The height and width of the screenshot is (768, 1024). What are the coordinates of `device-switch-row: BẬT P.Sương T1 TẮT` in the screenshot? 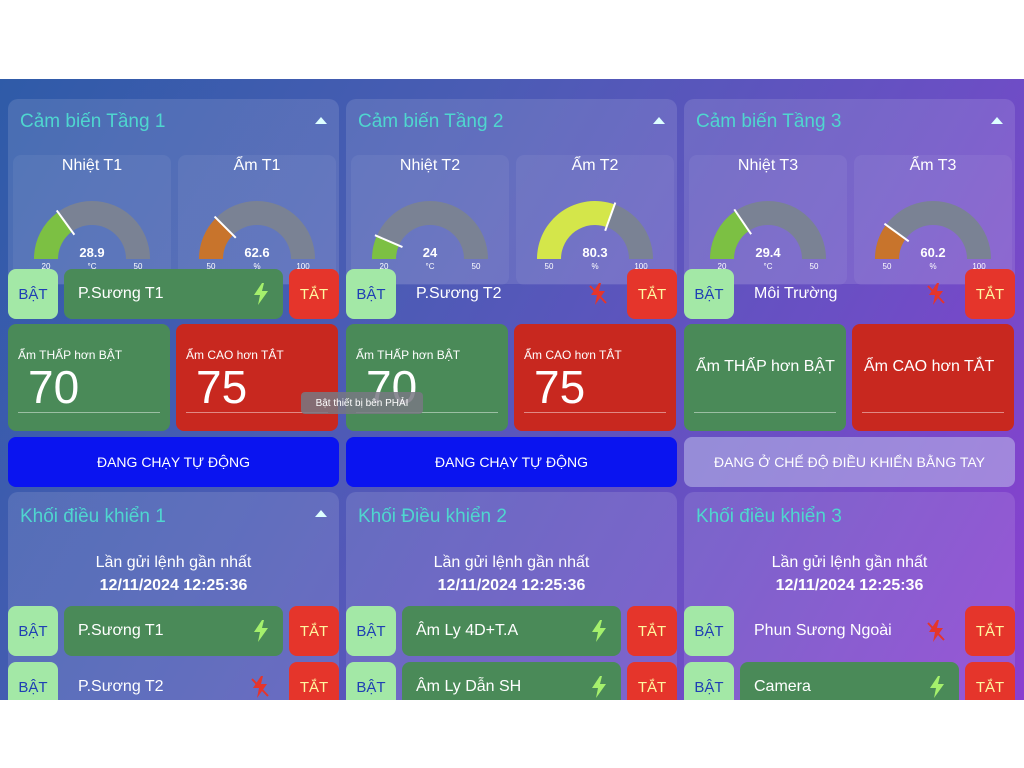 It's located at (173, 294).